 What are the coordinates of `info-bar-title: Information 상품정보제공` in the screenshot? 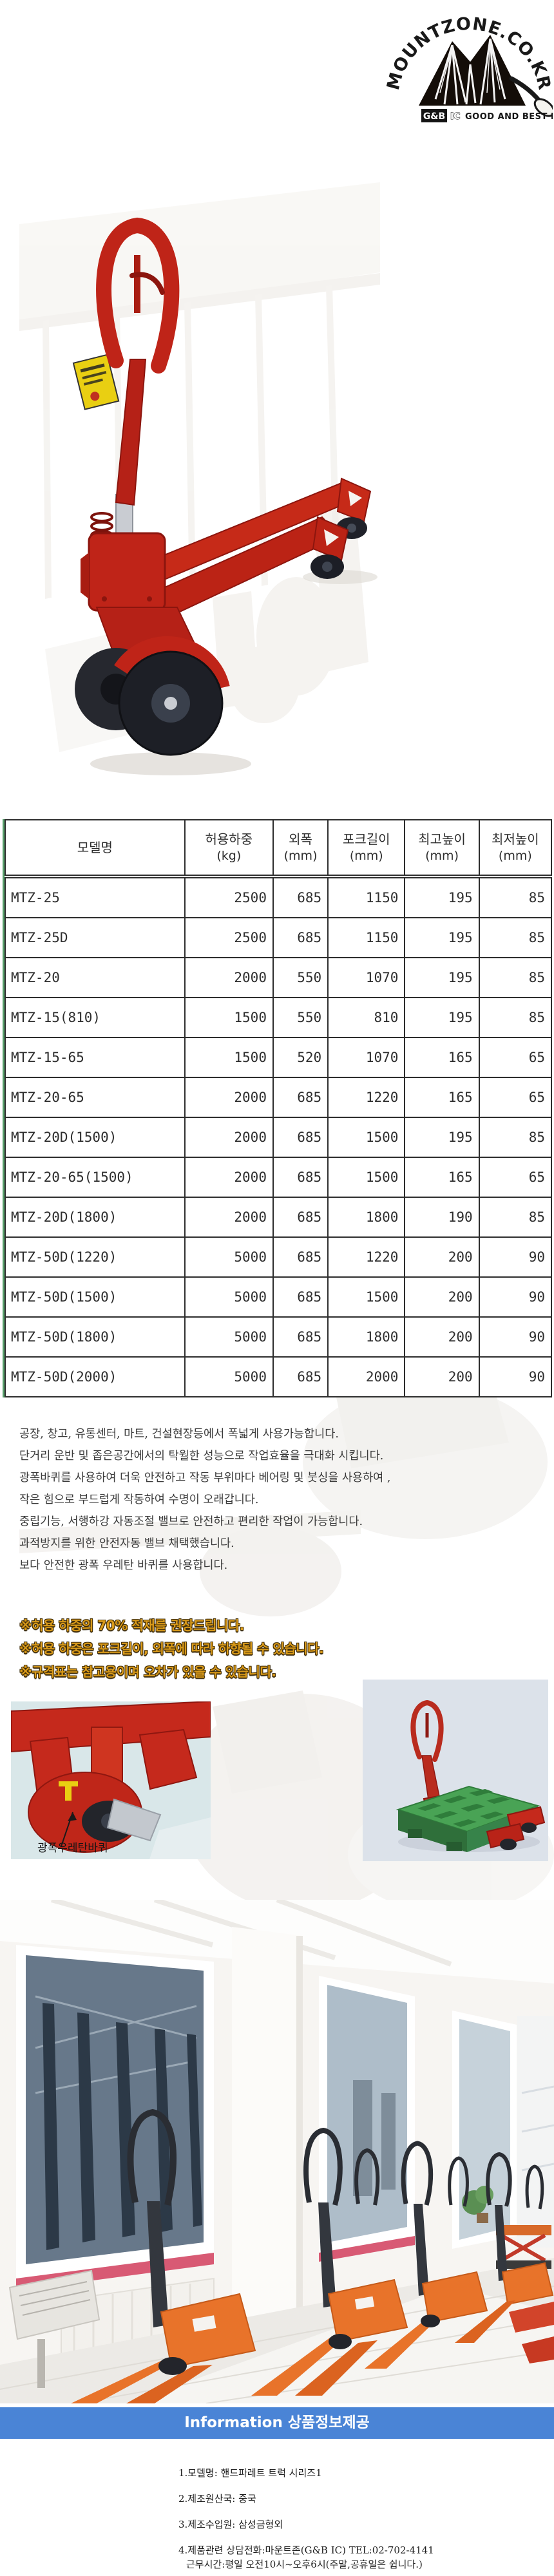 It's located at (277, 2423).